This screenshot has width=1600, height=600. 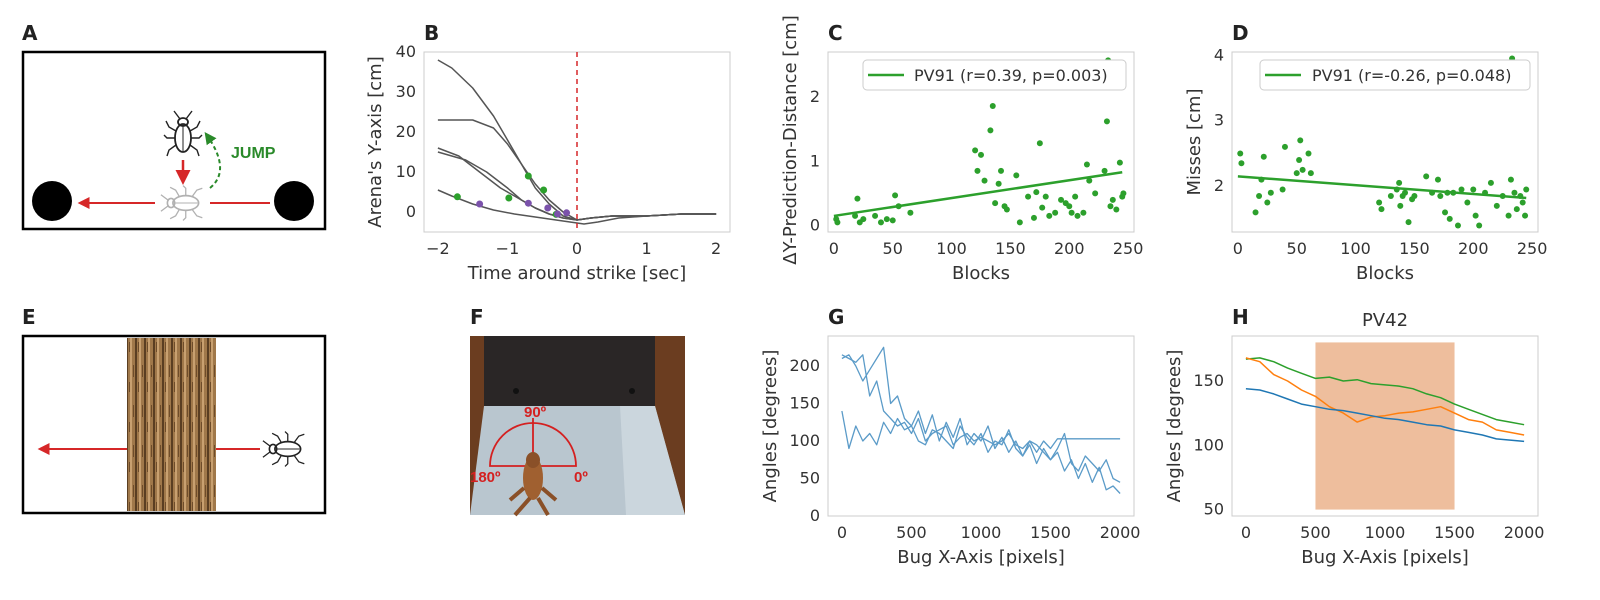 I want to click on legend-box-d, so click(x=1395, y=75).